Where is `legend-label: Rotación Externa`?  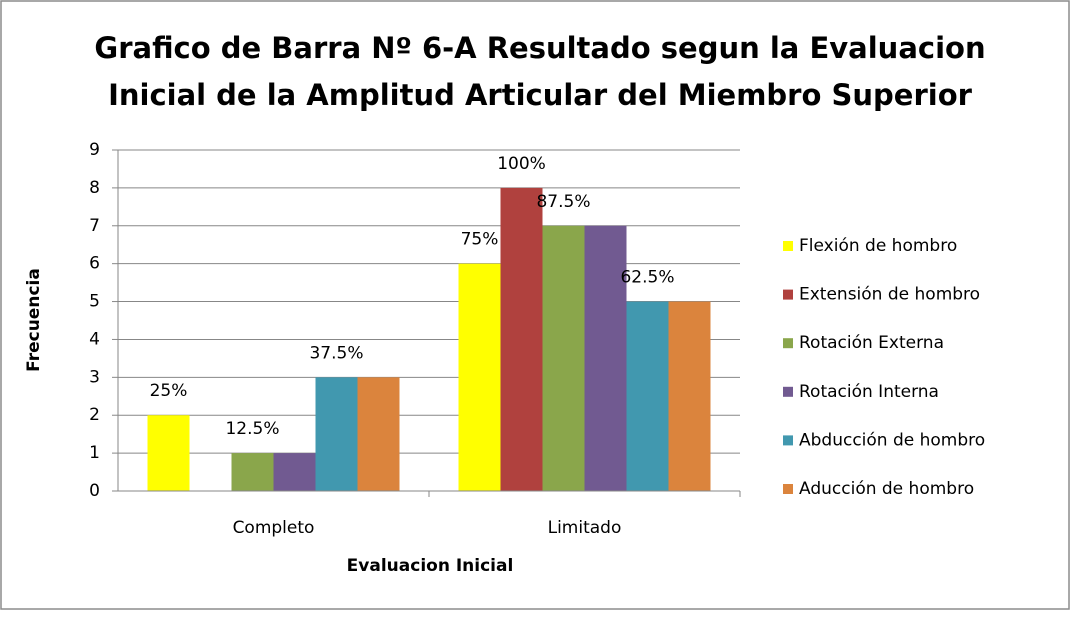 legend-label: Rotación Externa is located at coordinates (871, 343).